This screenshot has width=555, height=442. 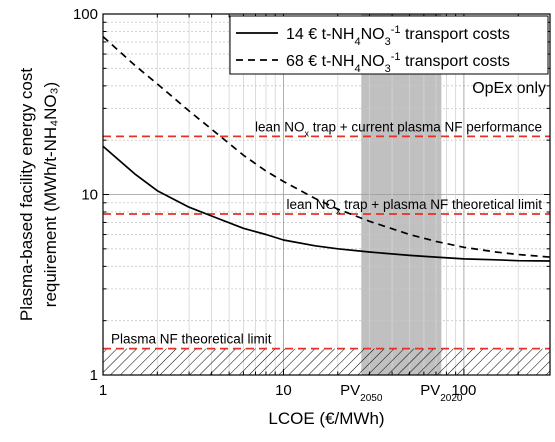 I want to click on hatched-region, so click(x=326, y=361).